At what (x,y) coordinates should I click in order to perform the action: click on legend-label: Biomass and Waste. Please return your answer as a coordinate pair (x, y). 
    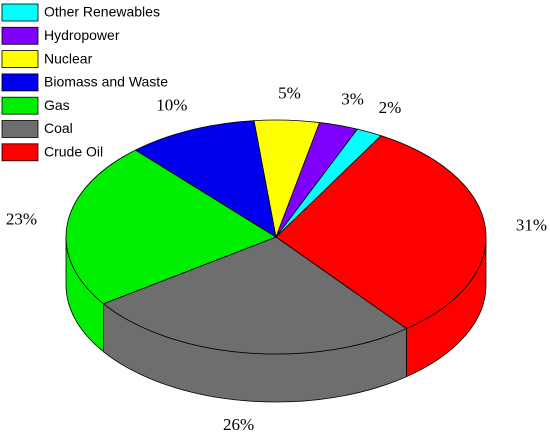
    Looking at the image, I should click on (106, 82).